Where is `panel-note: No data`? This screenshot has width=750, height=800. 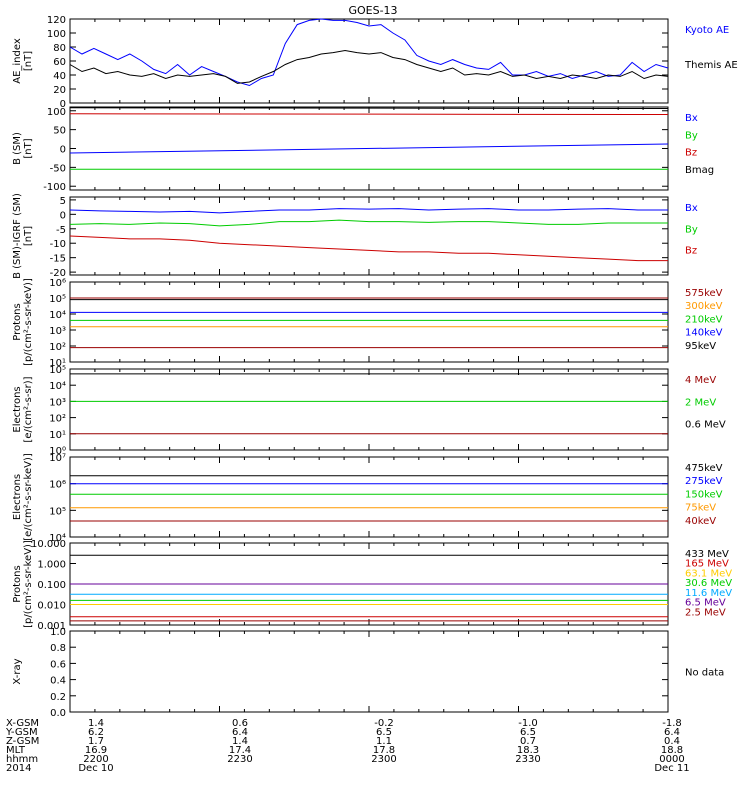 panel-note: No data is located at coordinates (704, 673).